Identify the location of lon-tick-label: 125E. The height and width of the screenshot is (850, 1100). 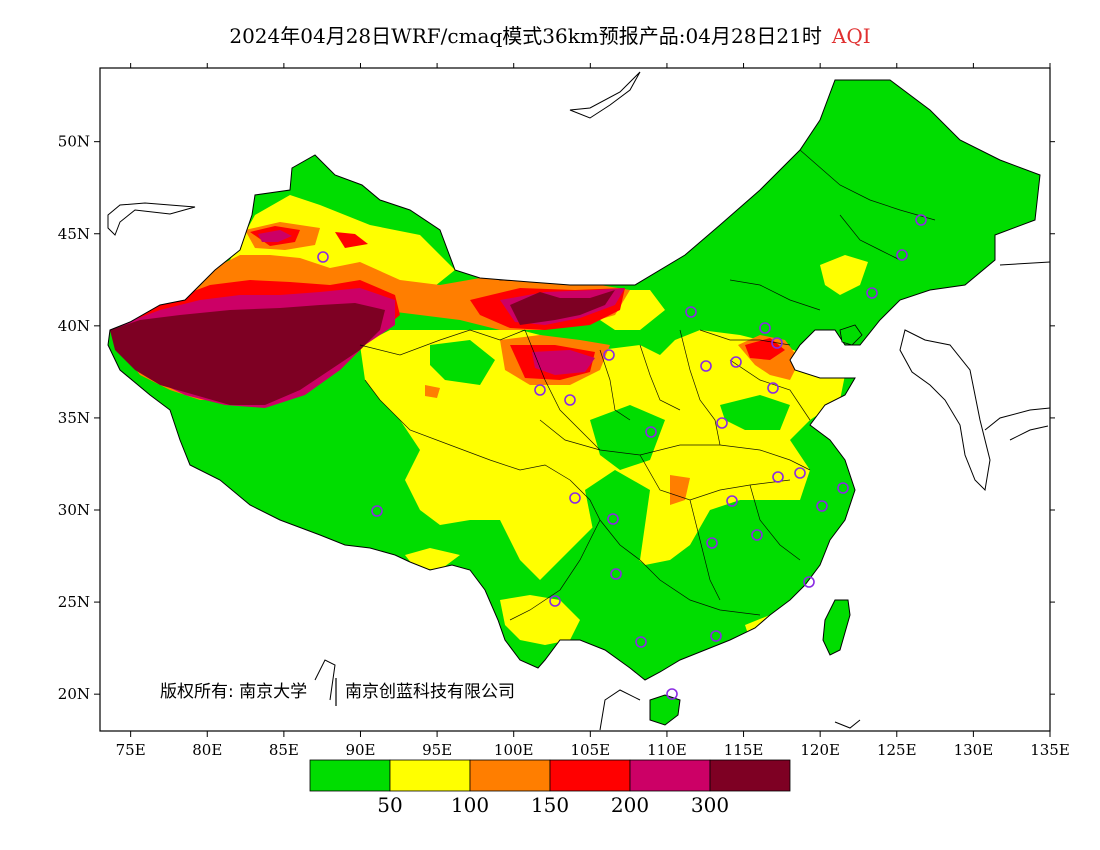
(897, 750).